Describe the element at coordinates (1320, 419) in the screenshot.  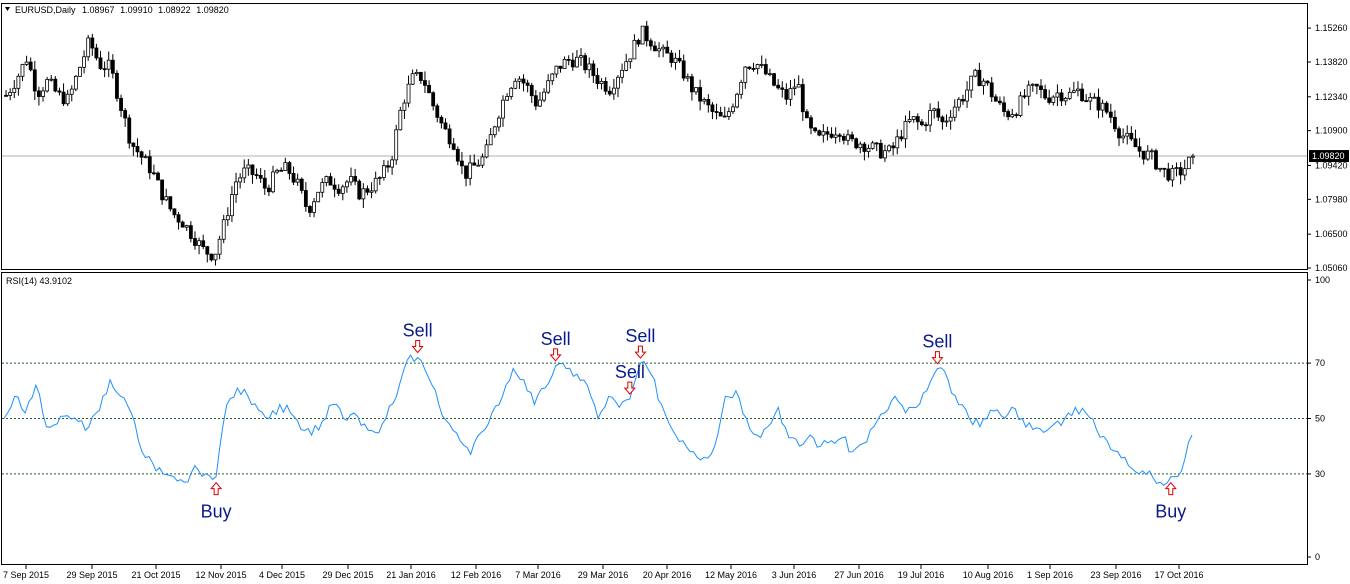
I see `rsi-tick-label: 50` at that location.